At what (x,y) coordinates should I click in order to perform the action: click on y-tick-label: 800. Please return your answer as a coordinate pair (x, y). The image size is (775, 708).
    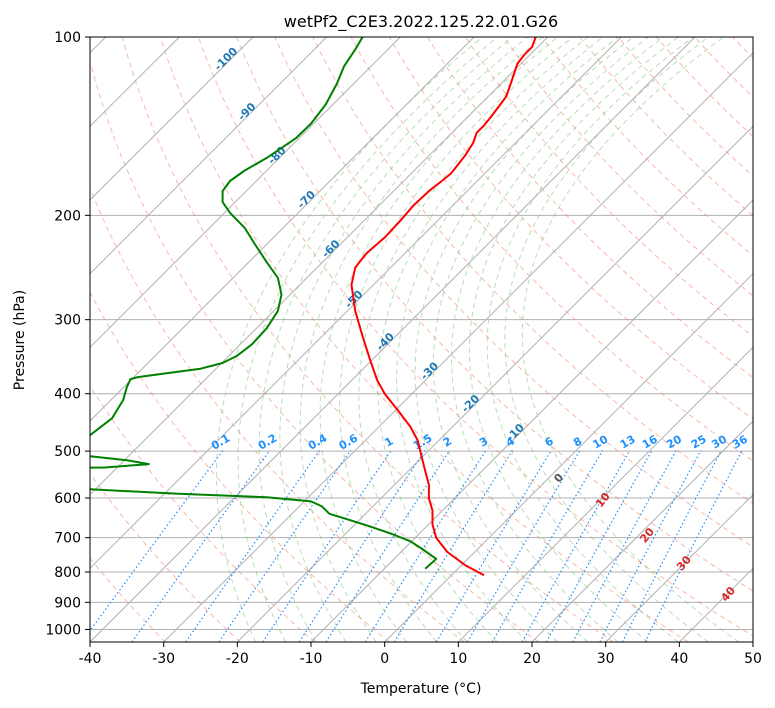
    Looking at the image, I should click on (67, 573).